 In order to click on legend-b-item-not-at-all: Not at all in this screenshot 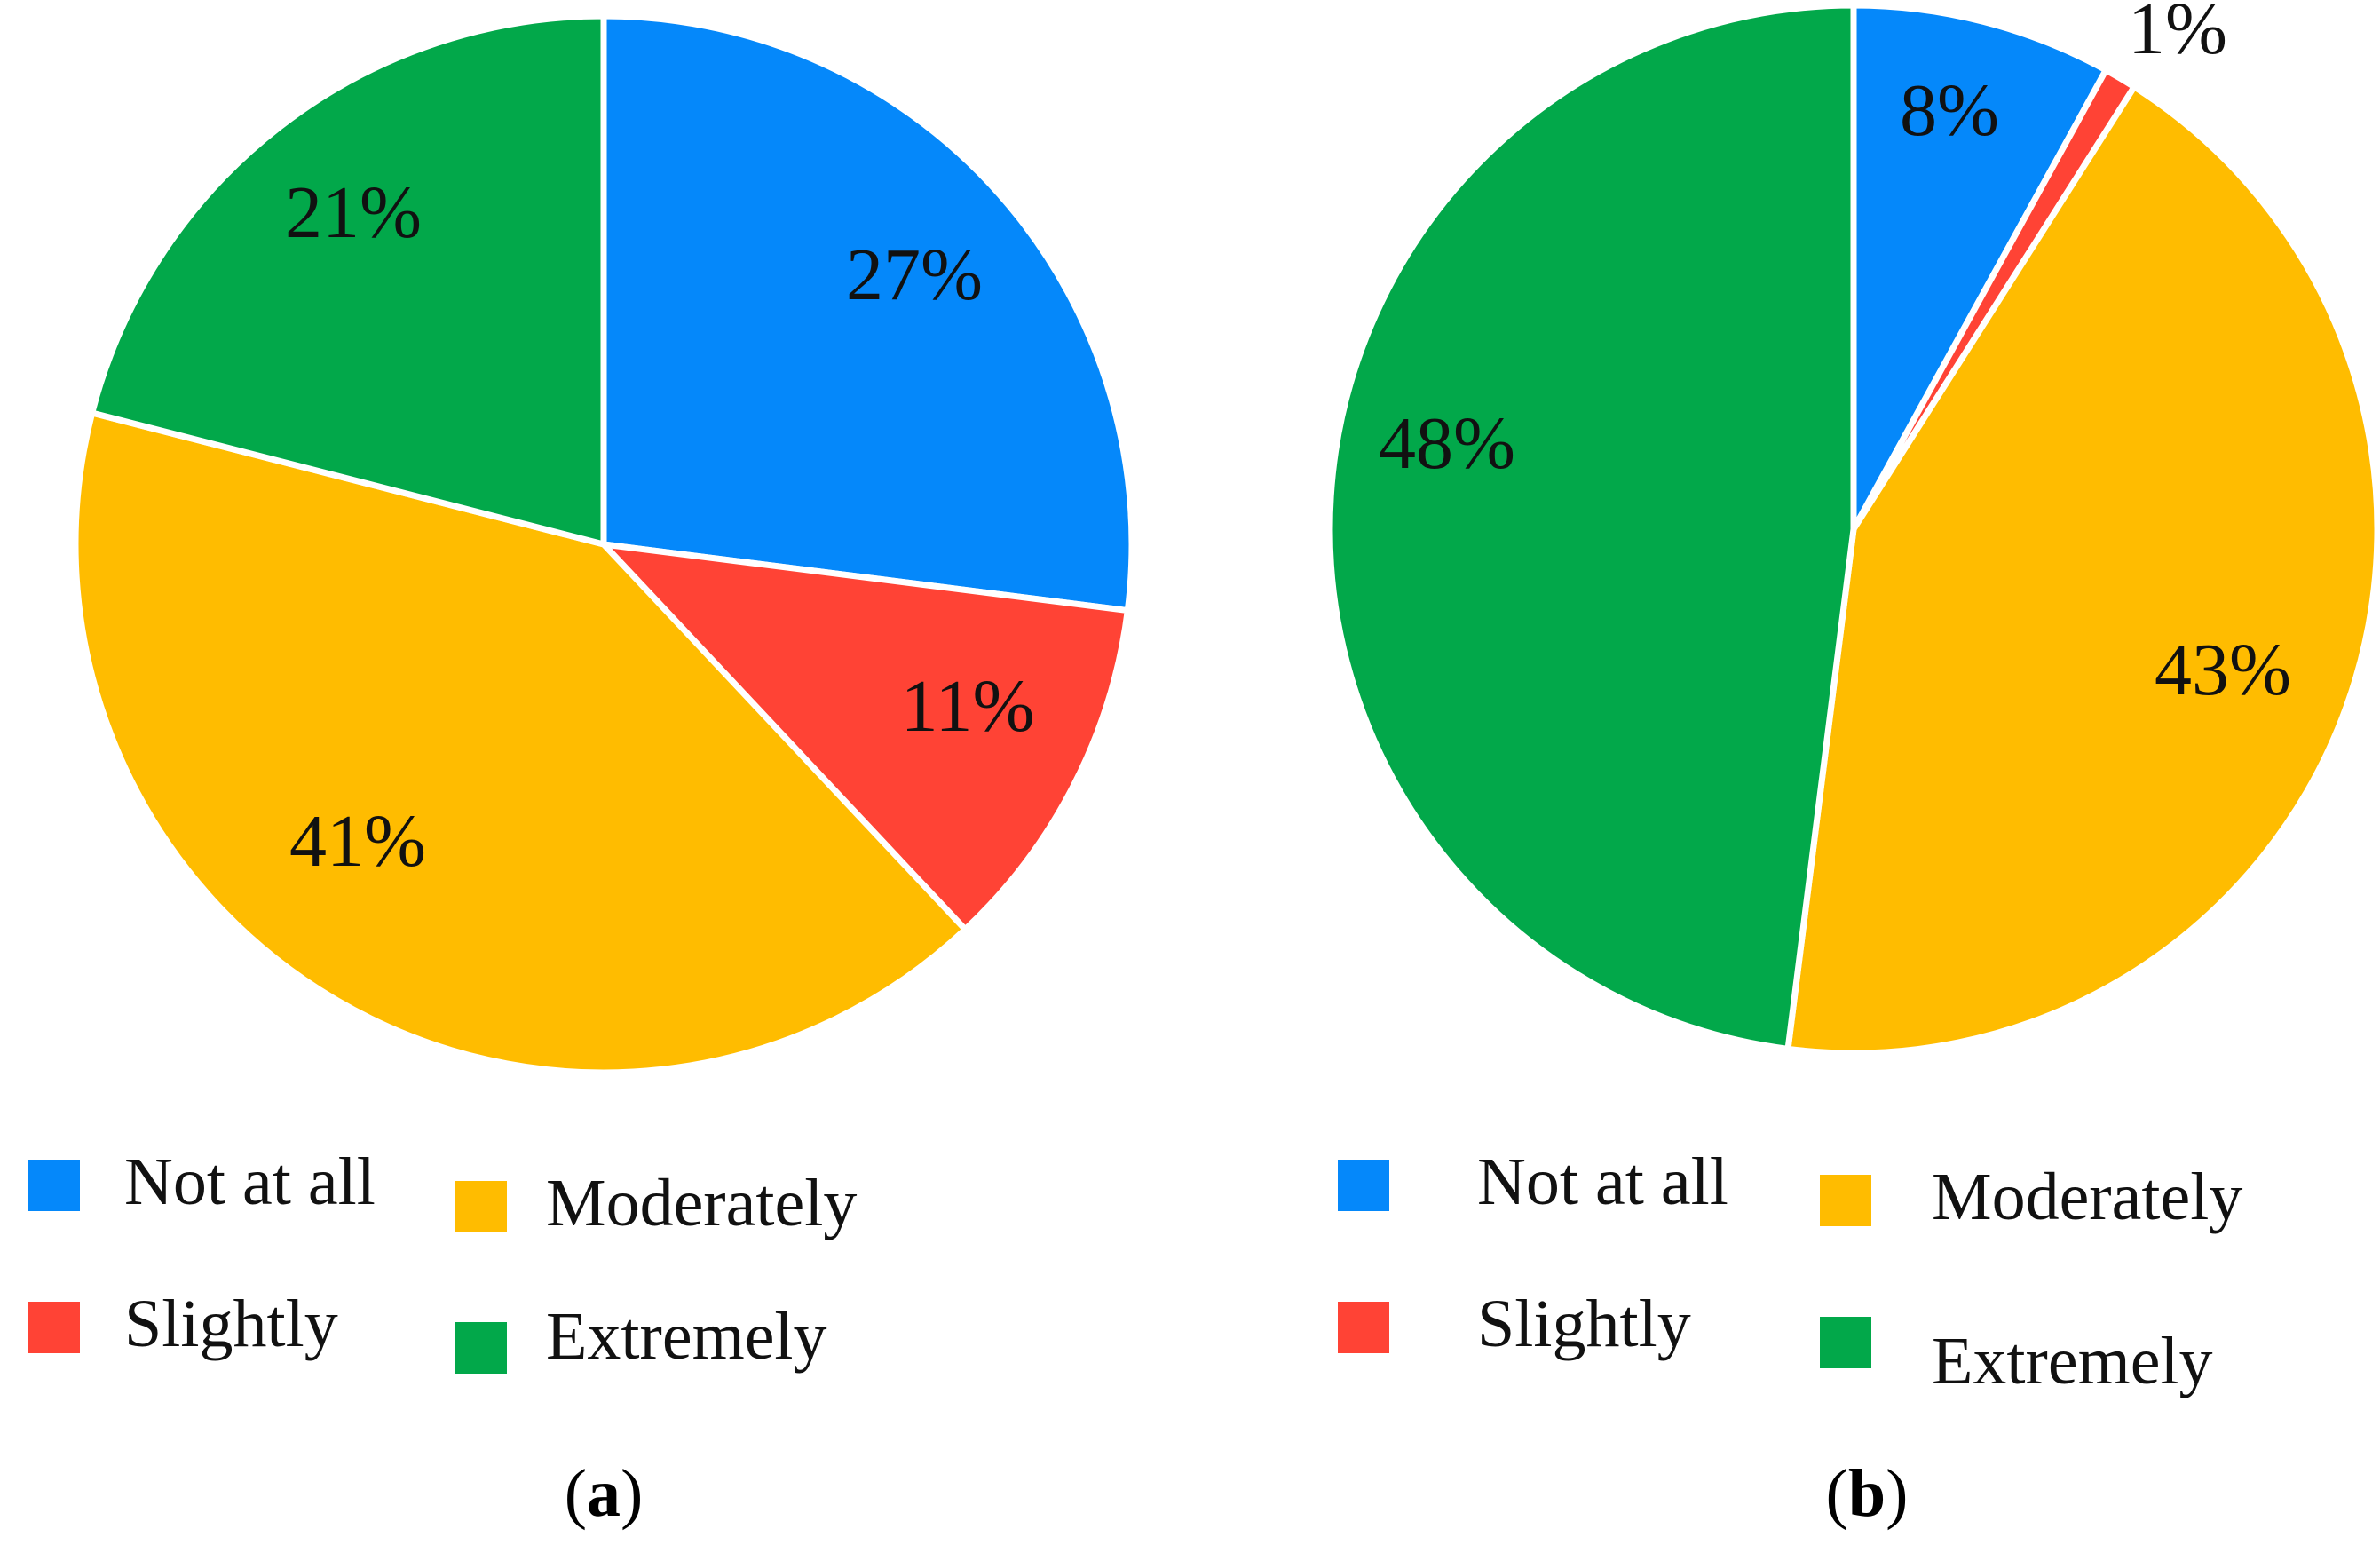, I will do `click(1533, 1182)`.